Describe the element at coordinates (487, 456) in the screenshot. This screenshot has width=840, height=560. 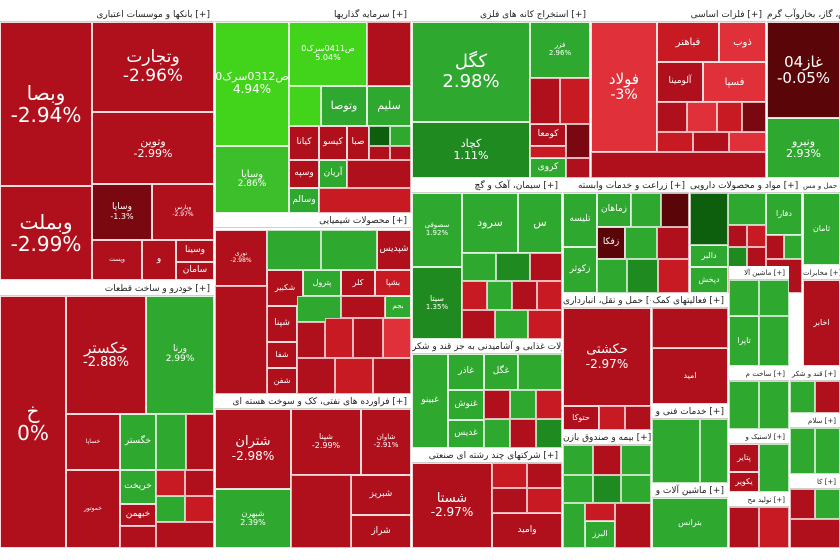
I see `sector-title: شرکتهای چند رشته ای صنعتی [+]` at that location.